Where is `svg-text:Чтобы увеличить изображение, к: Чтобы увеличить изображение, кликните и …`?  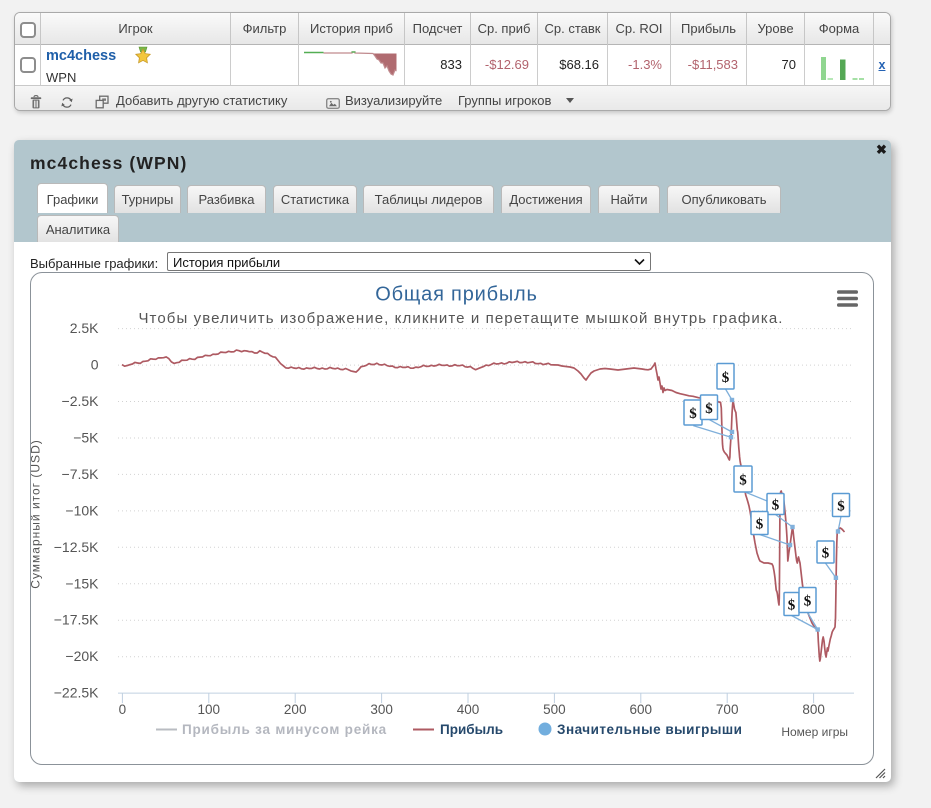
svg-text:Чтобы увеличить изображение, к: Чтобы увеличить изображение, кликните и … is located at coordinates (460, 318).